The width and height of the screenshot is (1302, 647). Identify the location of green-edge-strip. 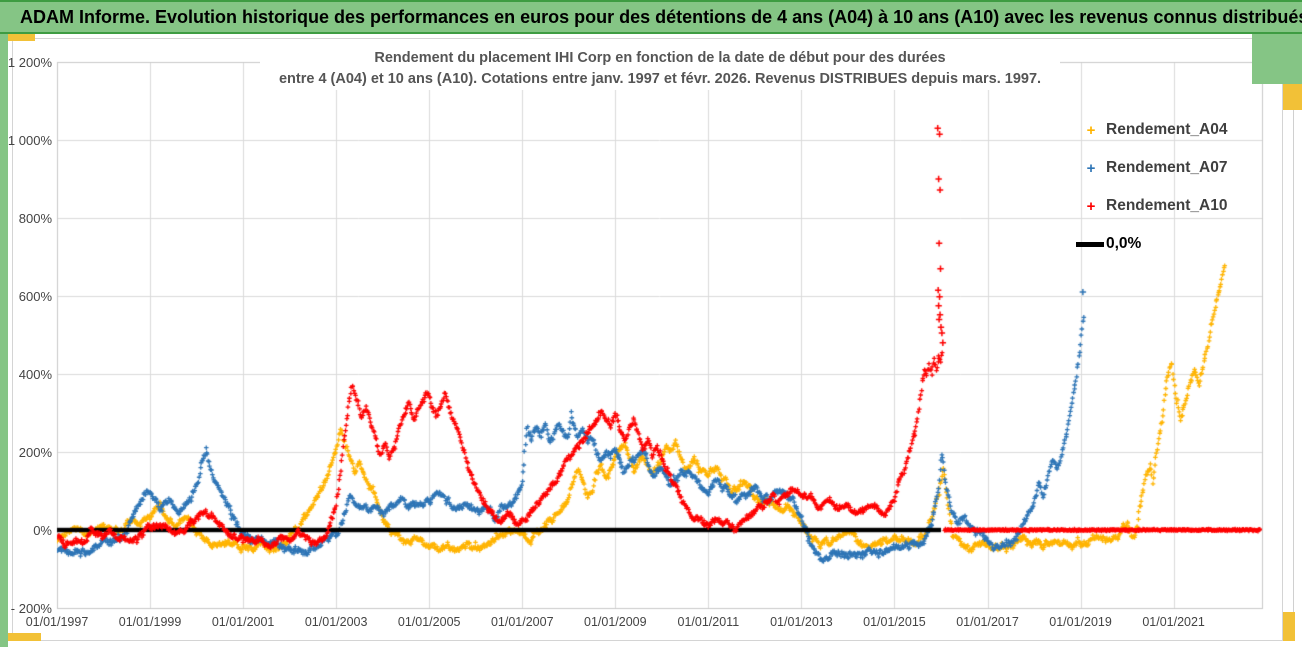
(4, 340).